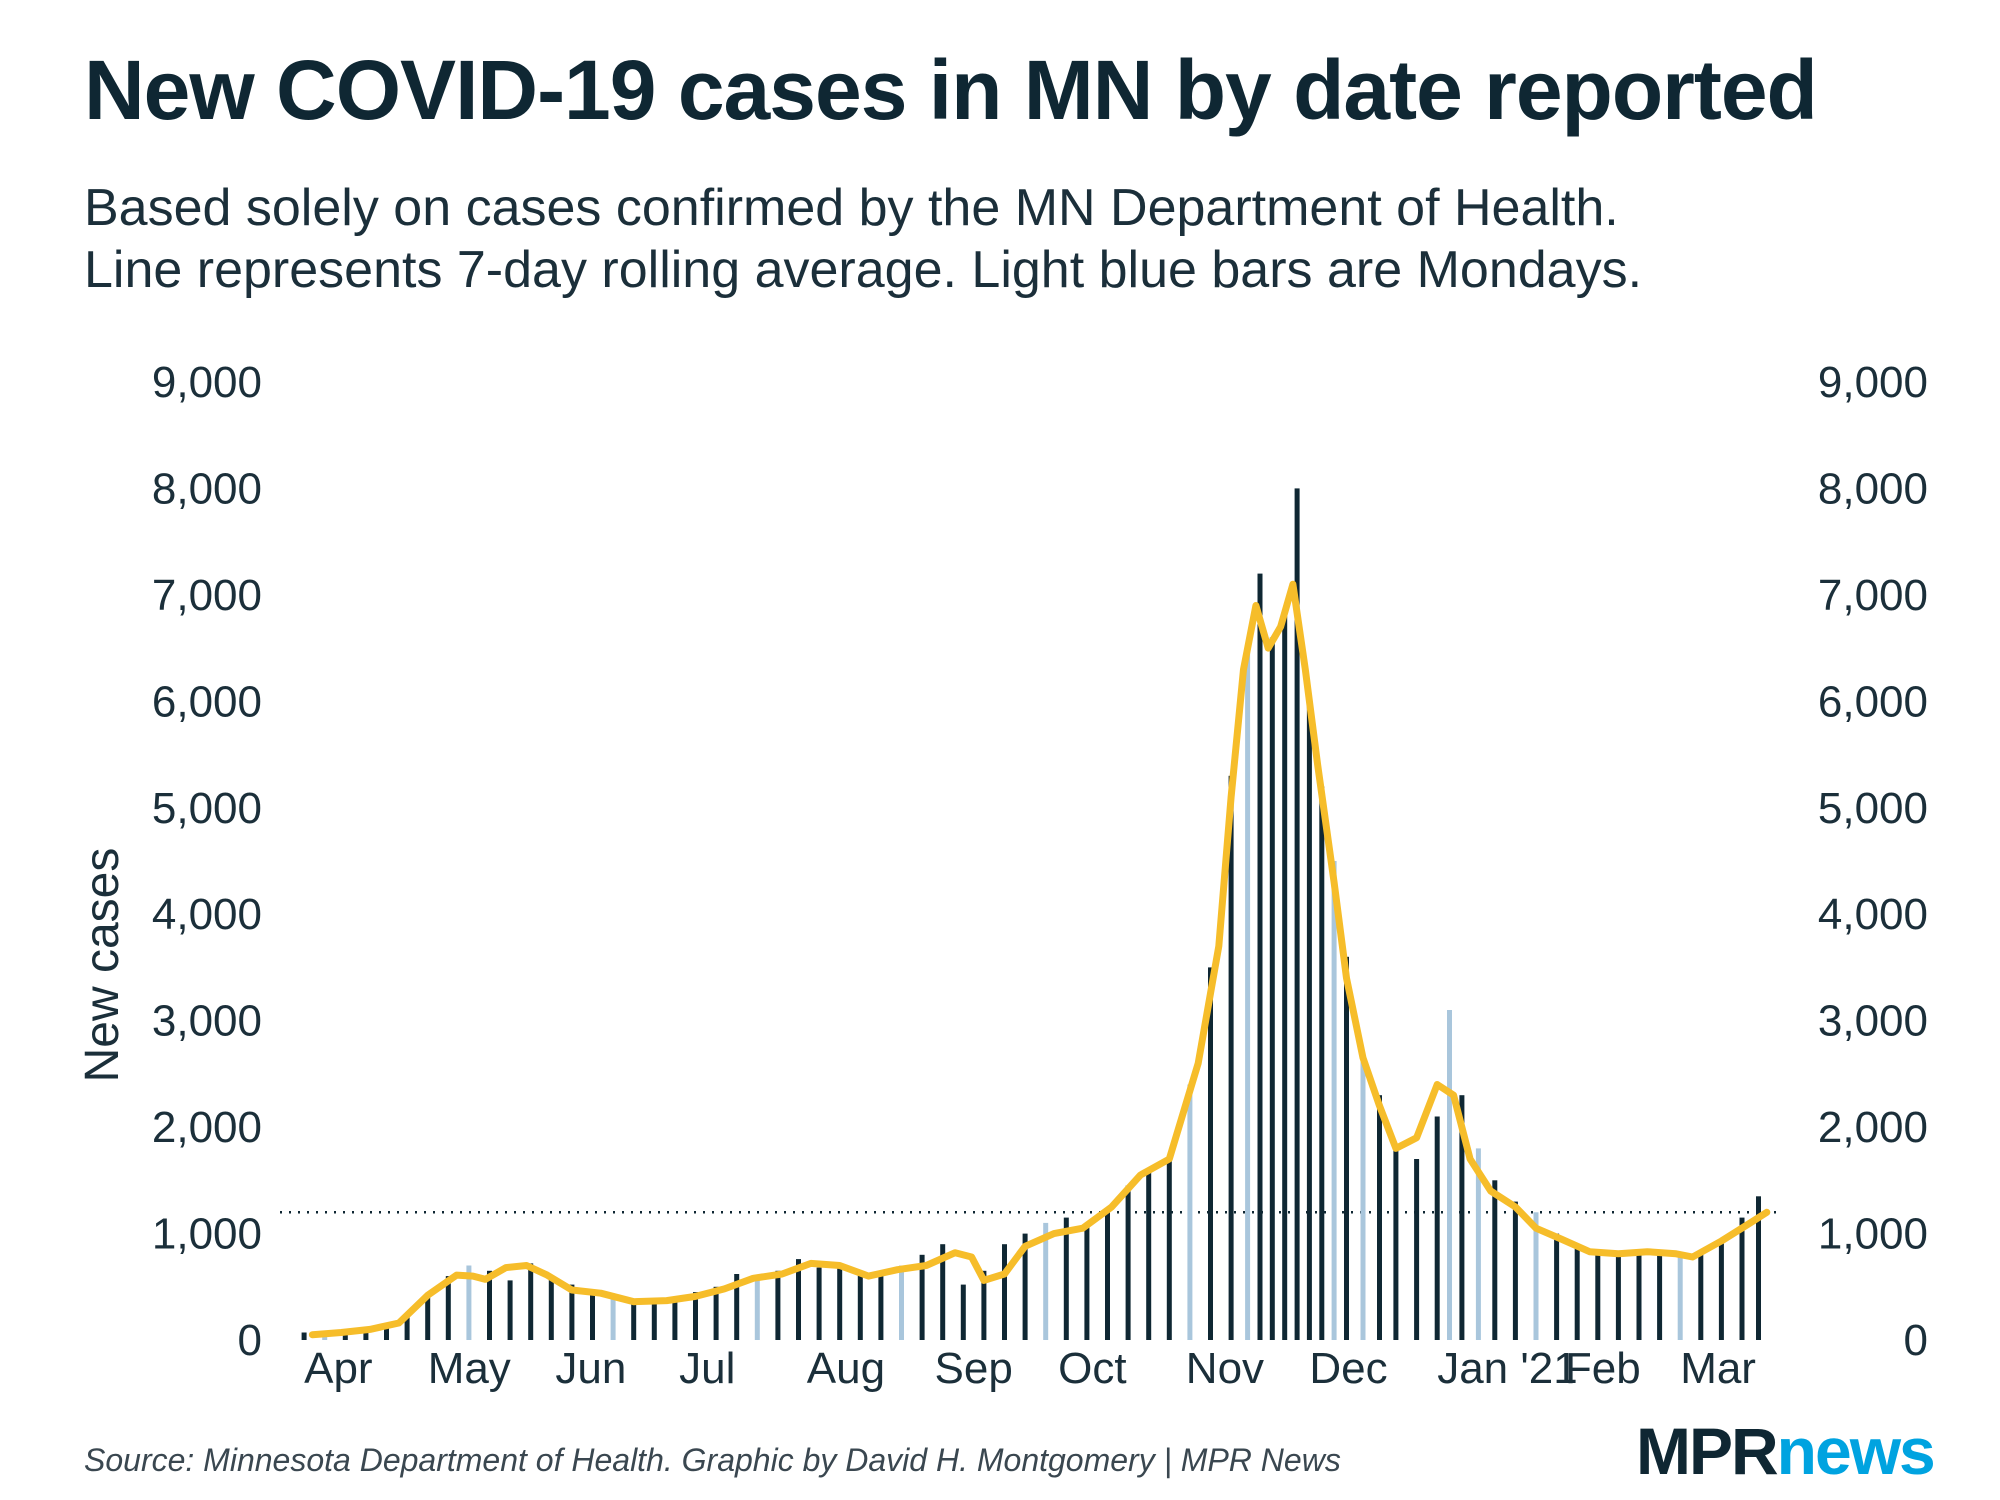 This screenshot has height=1500, width=2000. I want to click on y-tick-right-5000: 5,000, so click(1873, 808).